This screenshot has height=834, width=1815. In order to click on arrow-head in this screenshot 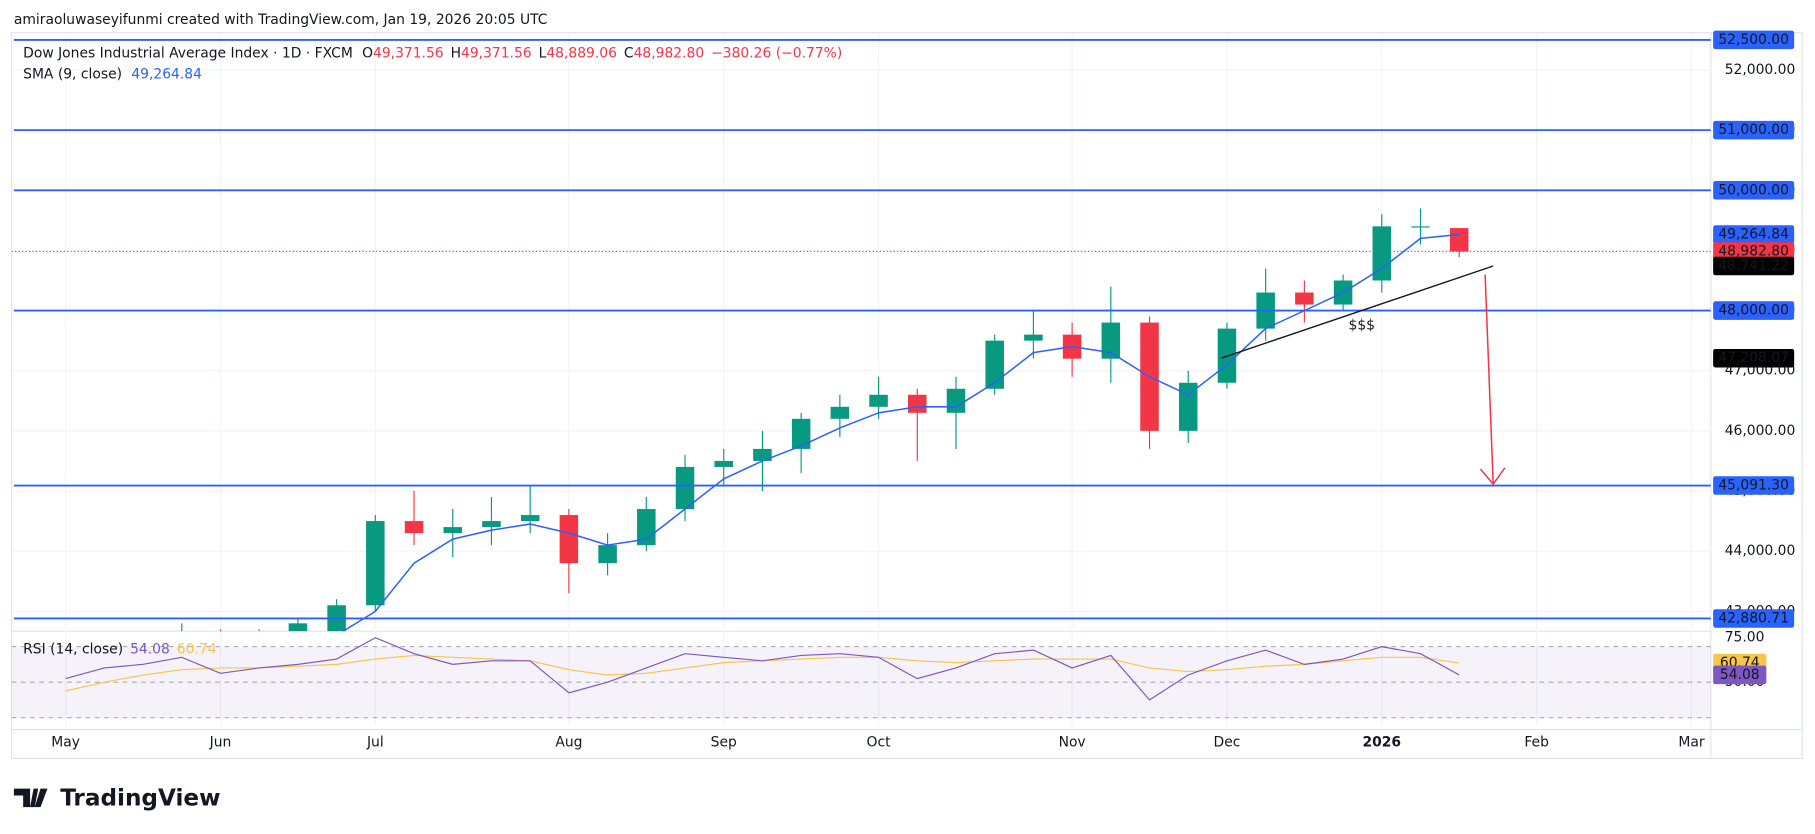, I will do `click(1492, 476)`.